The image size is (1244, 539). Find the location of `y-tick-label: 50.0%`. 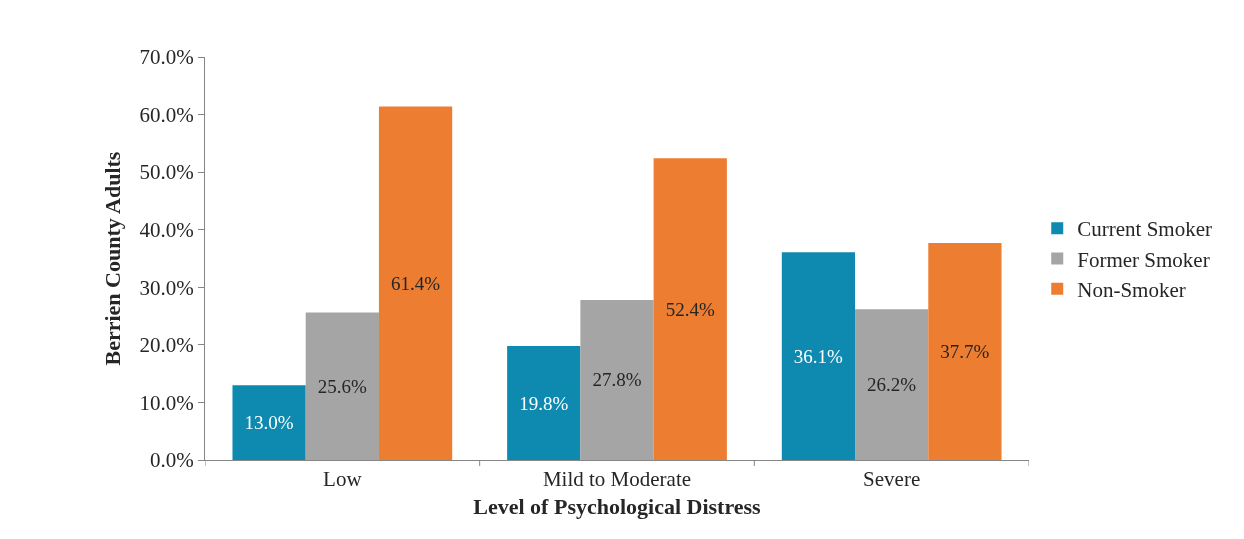

y-tick-label: 50.0% is located at coordinates (166, 172).